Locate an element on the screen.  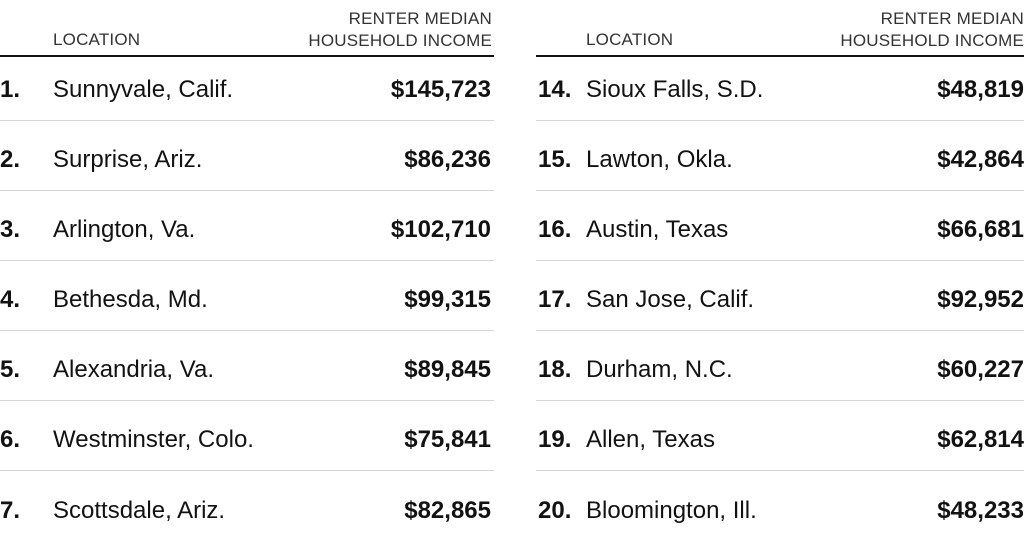
location-name: Lawton, Okla. is located at coordinates (659, 159).